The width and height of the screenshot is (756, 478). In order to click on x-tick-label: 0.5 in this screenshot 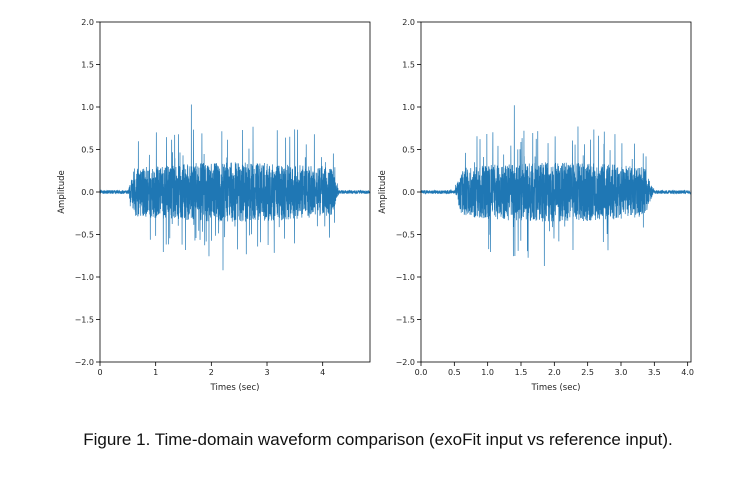, I will do `click(454, 372)`.